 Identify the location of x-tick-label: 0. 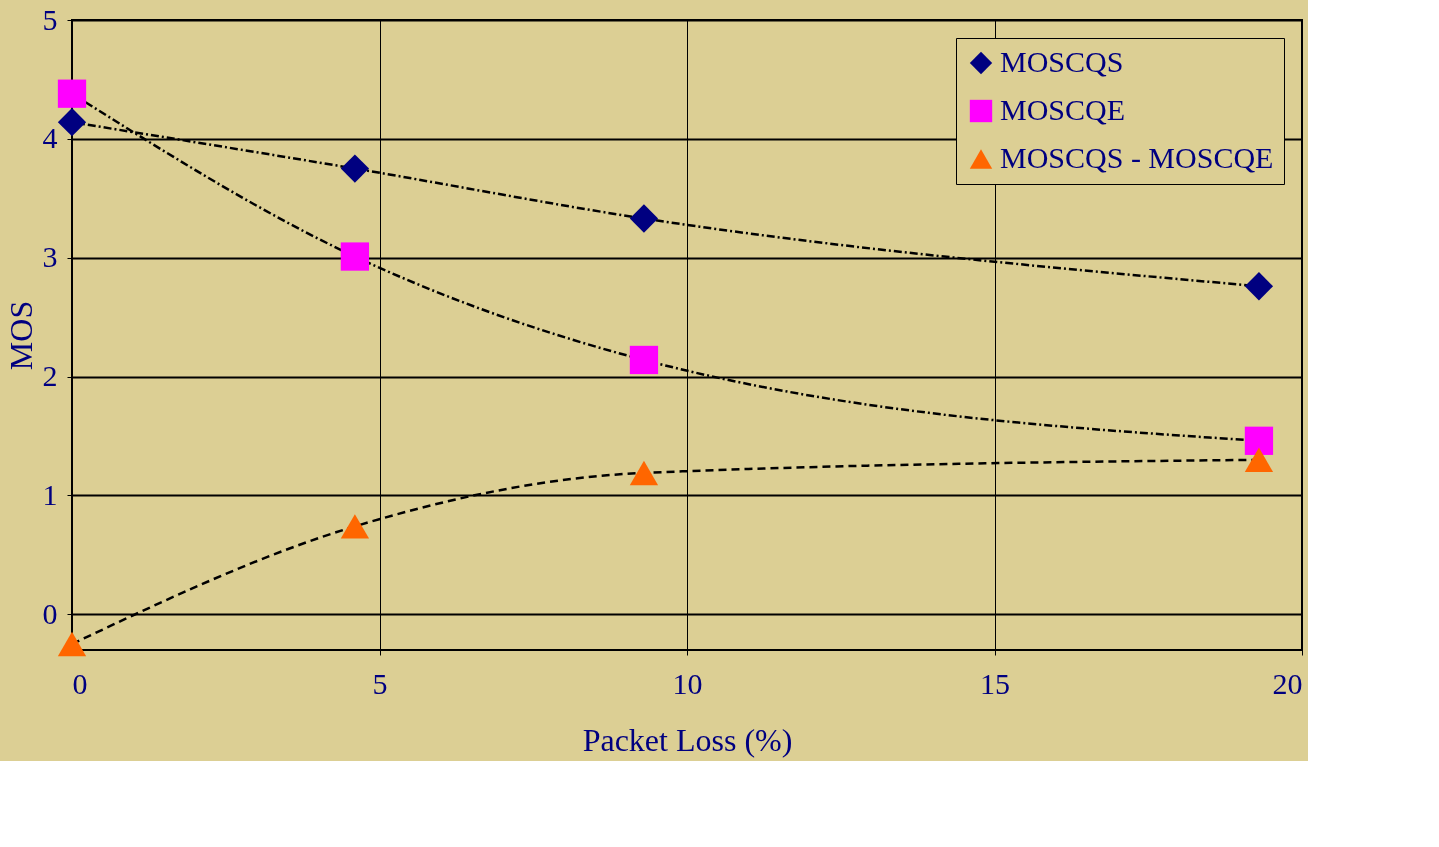
(80, 683).